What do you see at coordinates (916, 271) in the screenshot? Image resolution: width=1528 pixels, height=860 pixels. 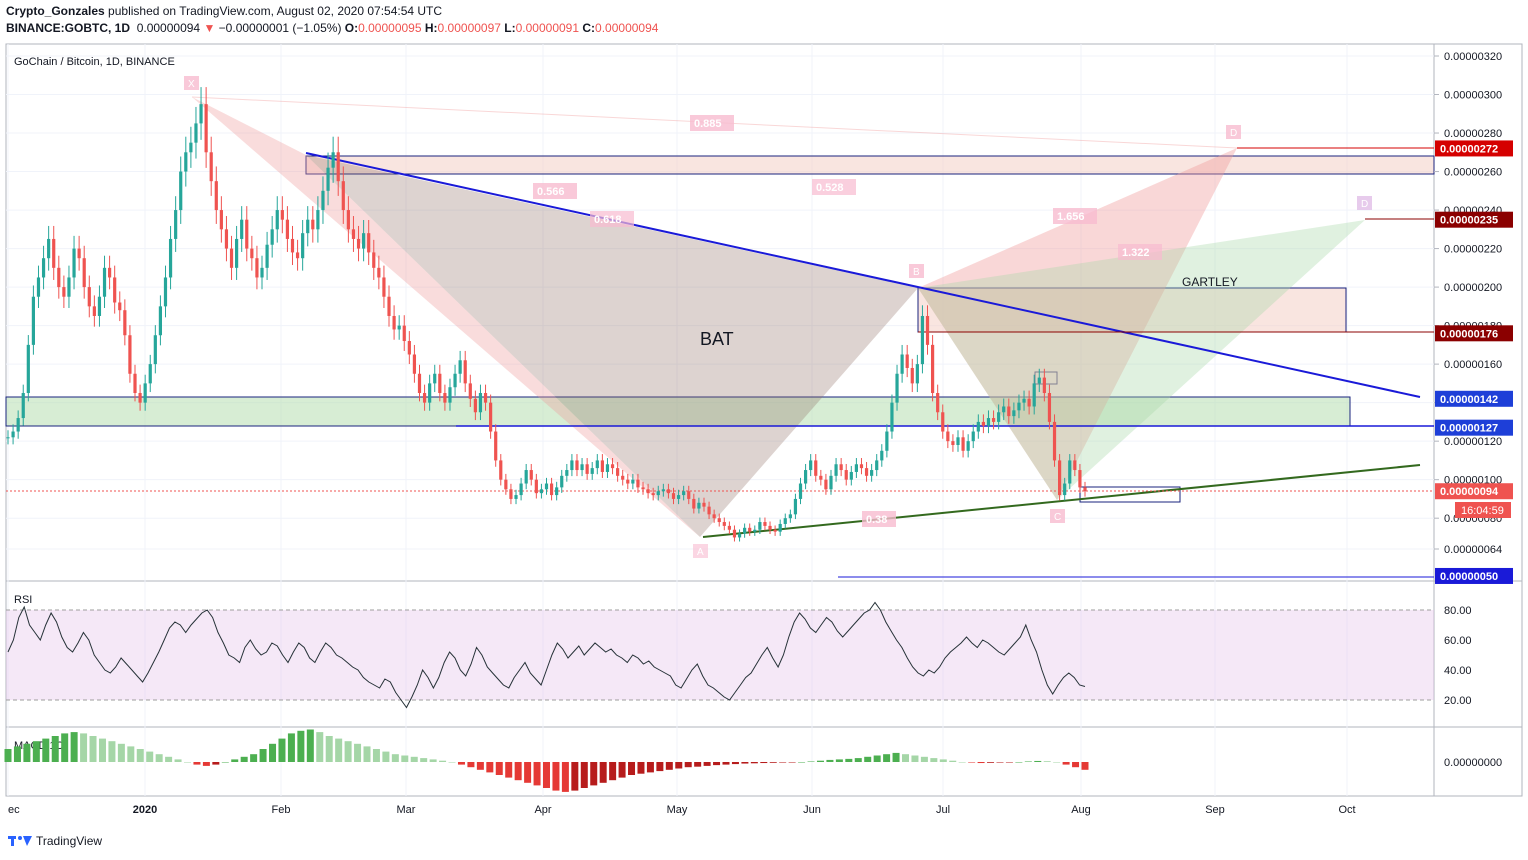 I see `point-b-box` at bounding box center [916, 271].